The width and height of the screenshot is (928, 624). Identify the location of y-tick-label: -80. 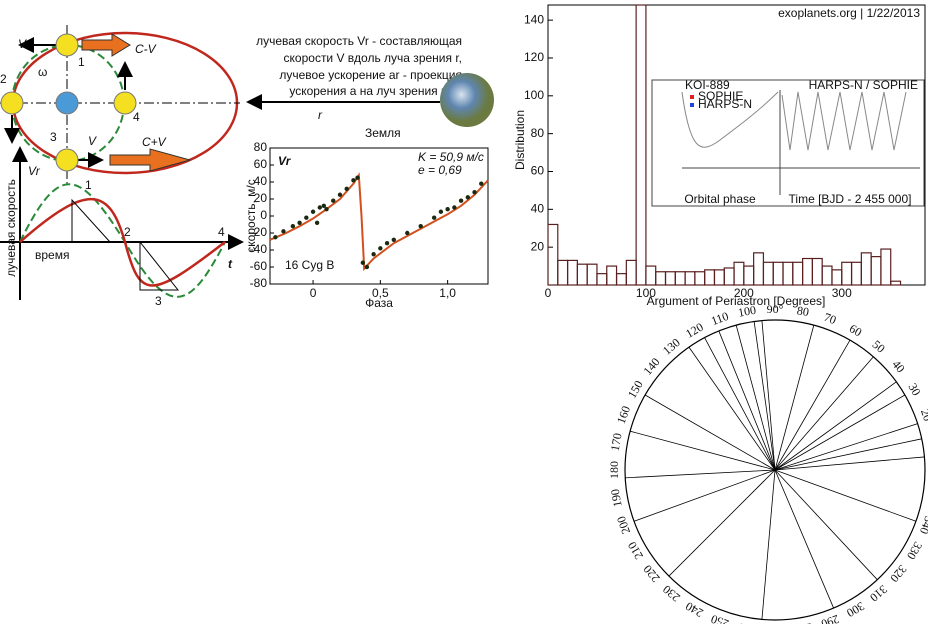
(259, 283).